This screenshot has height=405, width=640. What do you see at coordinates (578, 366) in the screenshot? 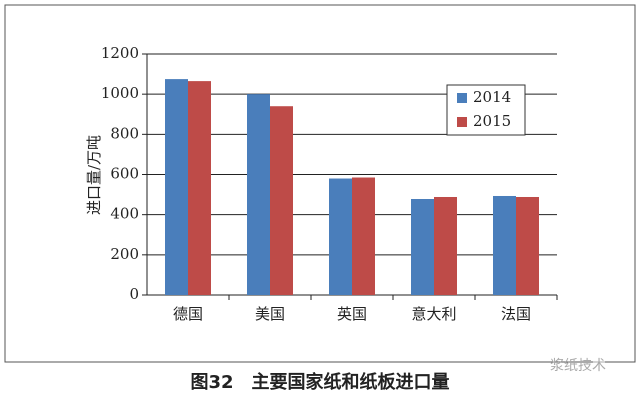
I see `watermark: 浆纸技术` at bounding box center [578, 366].